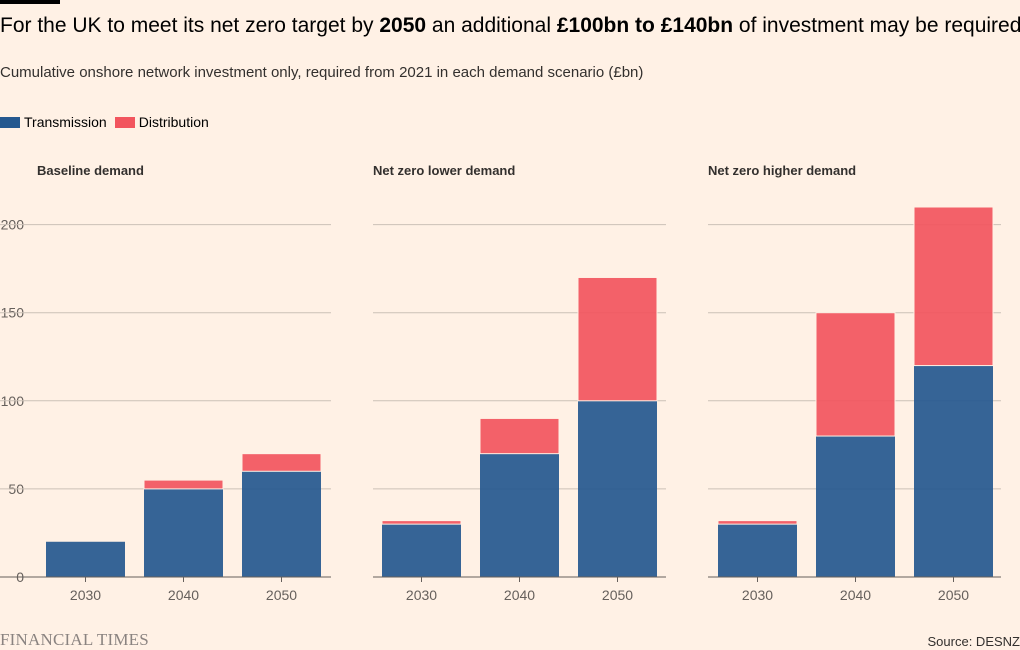 The image size is (1020, 650). I want to click on legend-label-distribution: Distribution, so click(173, 122).